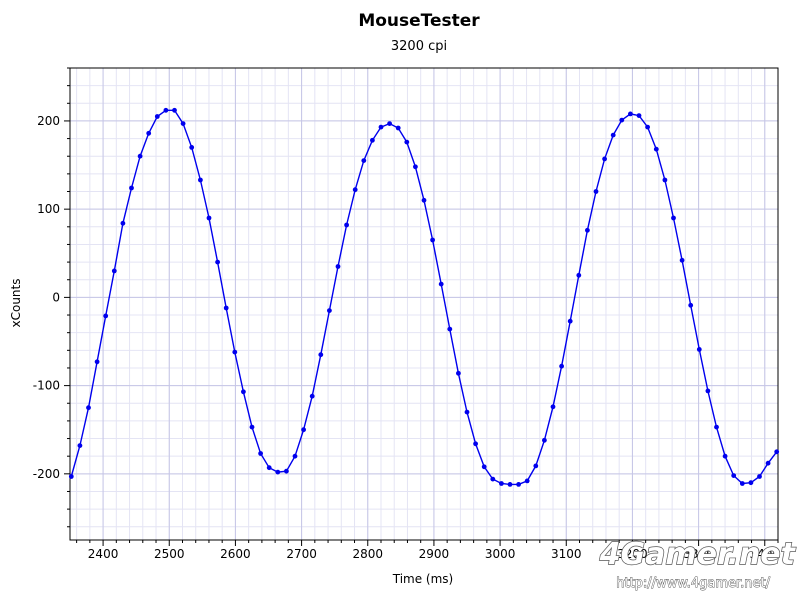 This screenshot has width=800, height=600. Describe the element at coordinates (48, 209) in the screenshot. I see `y-tick-label: 100` at that location.